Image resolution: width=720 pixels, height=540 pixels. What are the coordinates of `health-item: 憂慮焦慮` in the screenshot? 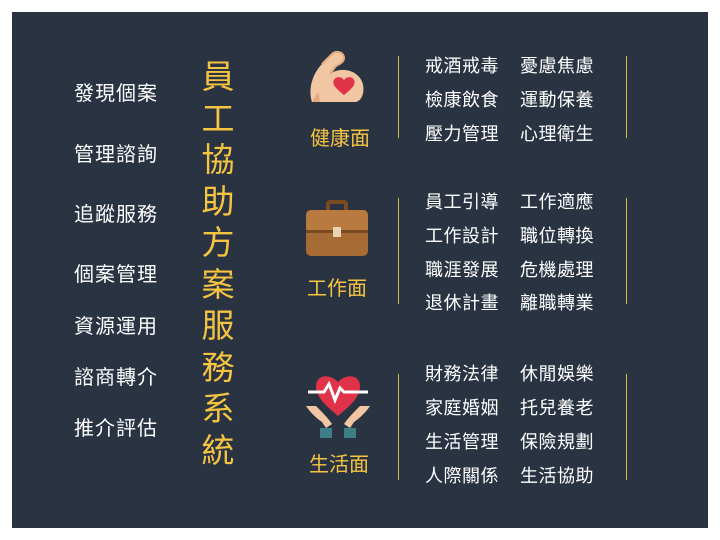 It's located at (557, 66).